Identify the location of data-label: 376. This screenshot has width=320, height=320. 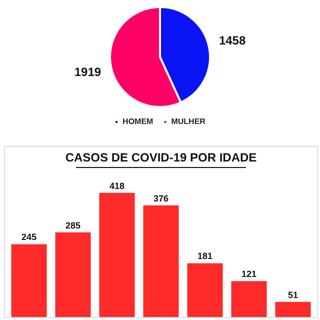
(161, 198).